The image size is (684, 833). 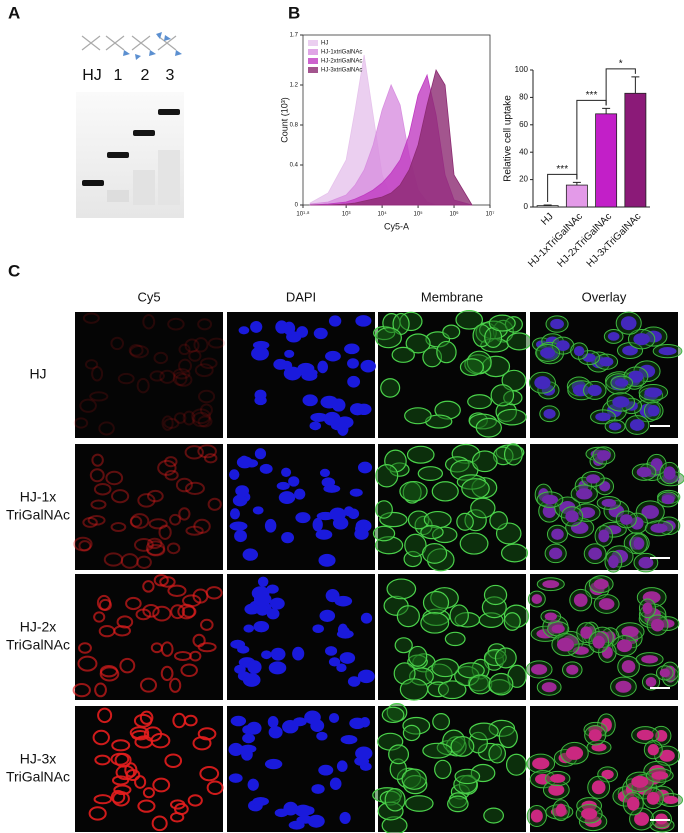 I want to click on y-tick-label: 40, so click(x=523, y=151).